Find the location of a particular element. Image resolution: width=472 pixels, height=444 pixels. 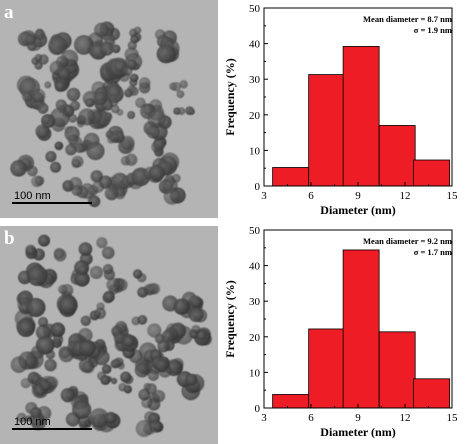

y-tick-label: 40 is located at coordinates (255, 45).